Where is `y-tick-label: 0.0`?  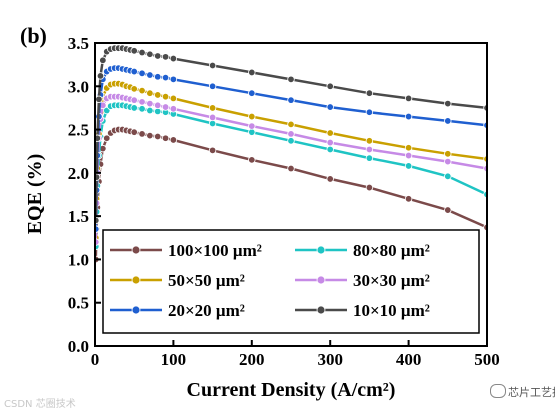
y-tick-label: 0.0 is located at coordinates (78, 346).